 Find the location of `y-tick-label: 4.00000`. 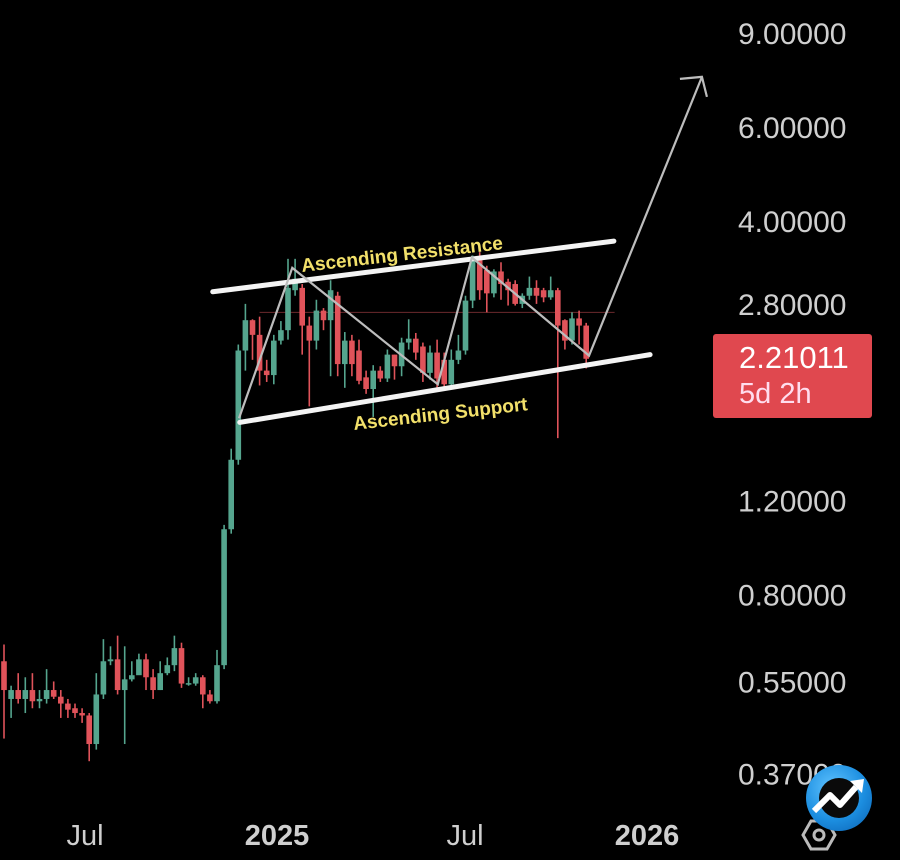

y-tick-label: 4.00000 is located at coordinates (792, 222).